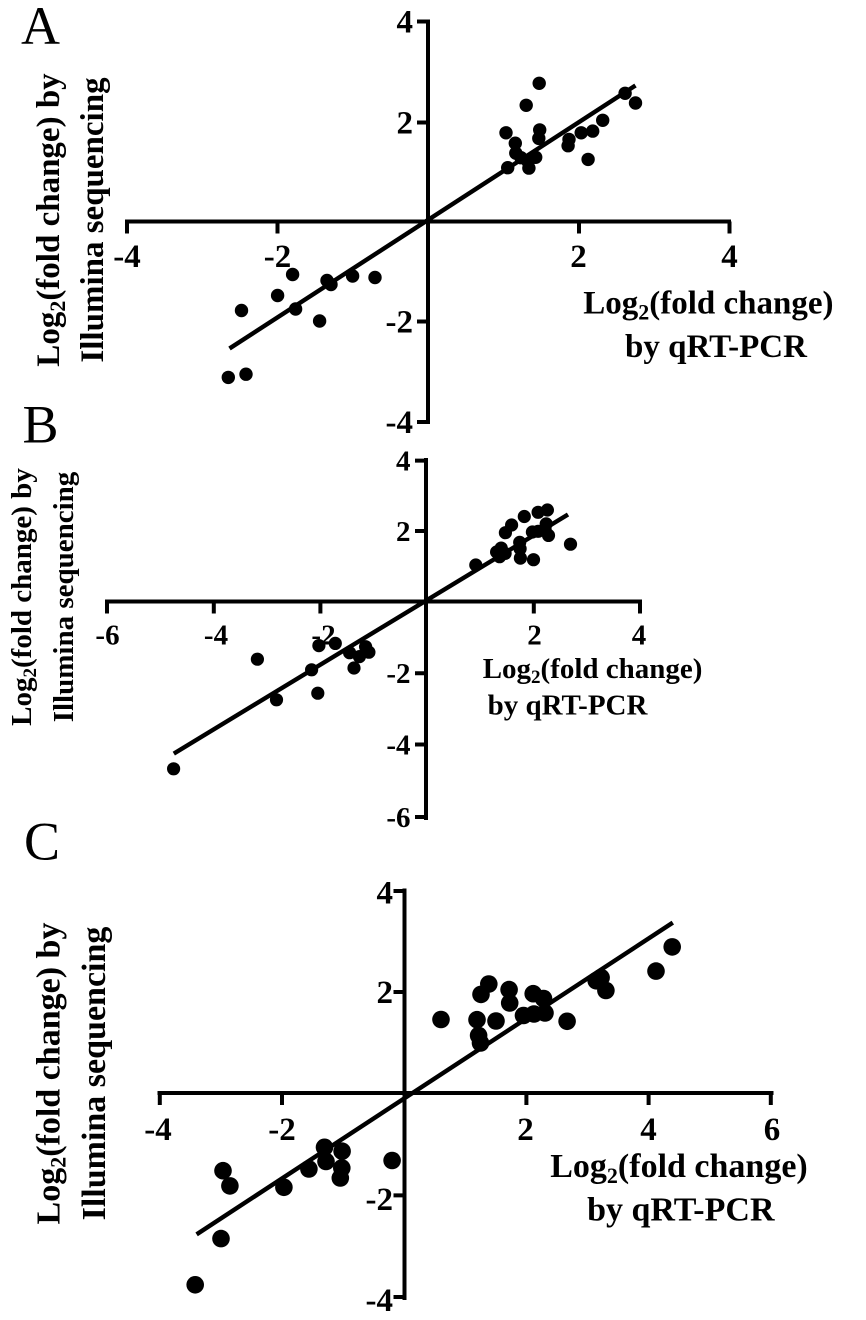  Describe the element at coordinates (42, 841) in the screenshot. I see `svg-text: C` at that location.